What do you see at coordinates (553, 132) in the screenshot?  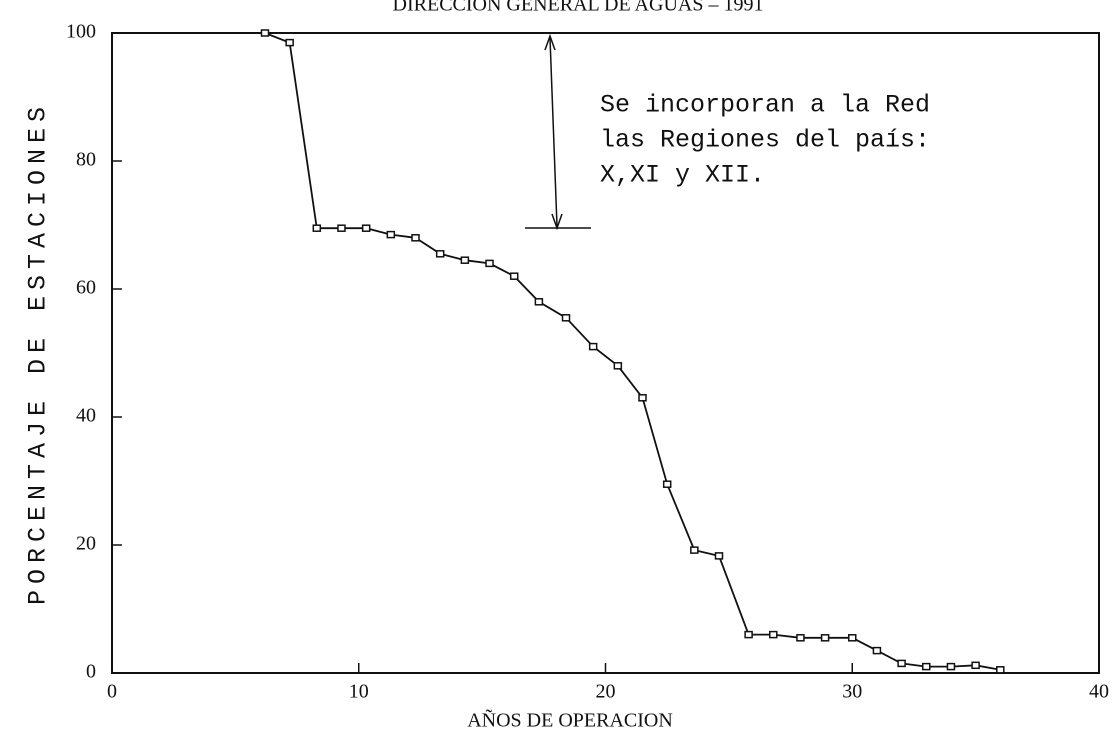 I see `annotation-arrow` at bounding box center [553, 132].